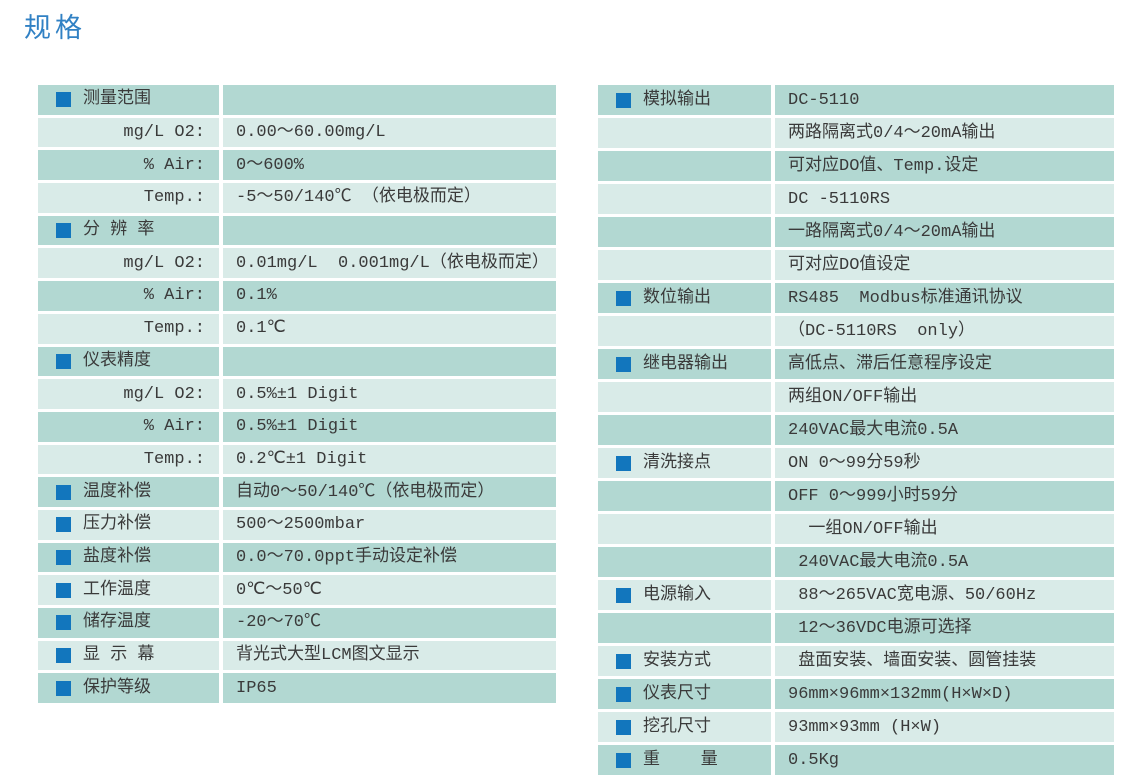 Image resolution: width=1141 pixels, height=778 pixels. I want to click on spec-value: 0.5Kg, so click(944, 760).